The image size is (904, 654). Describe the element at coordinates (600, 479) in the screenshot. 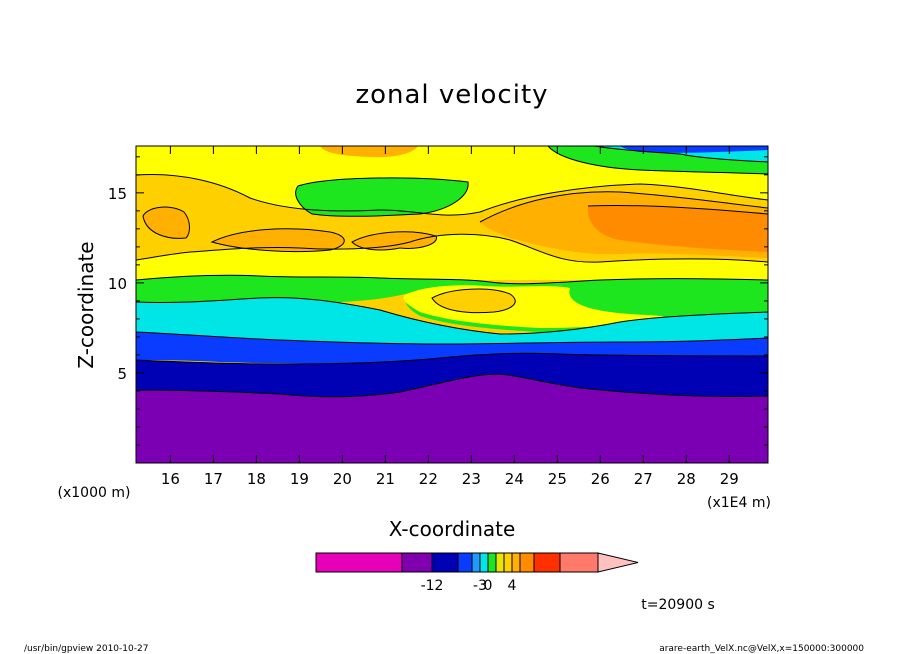

I see `x-tick-label: 26` at that location.